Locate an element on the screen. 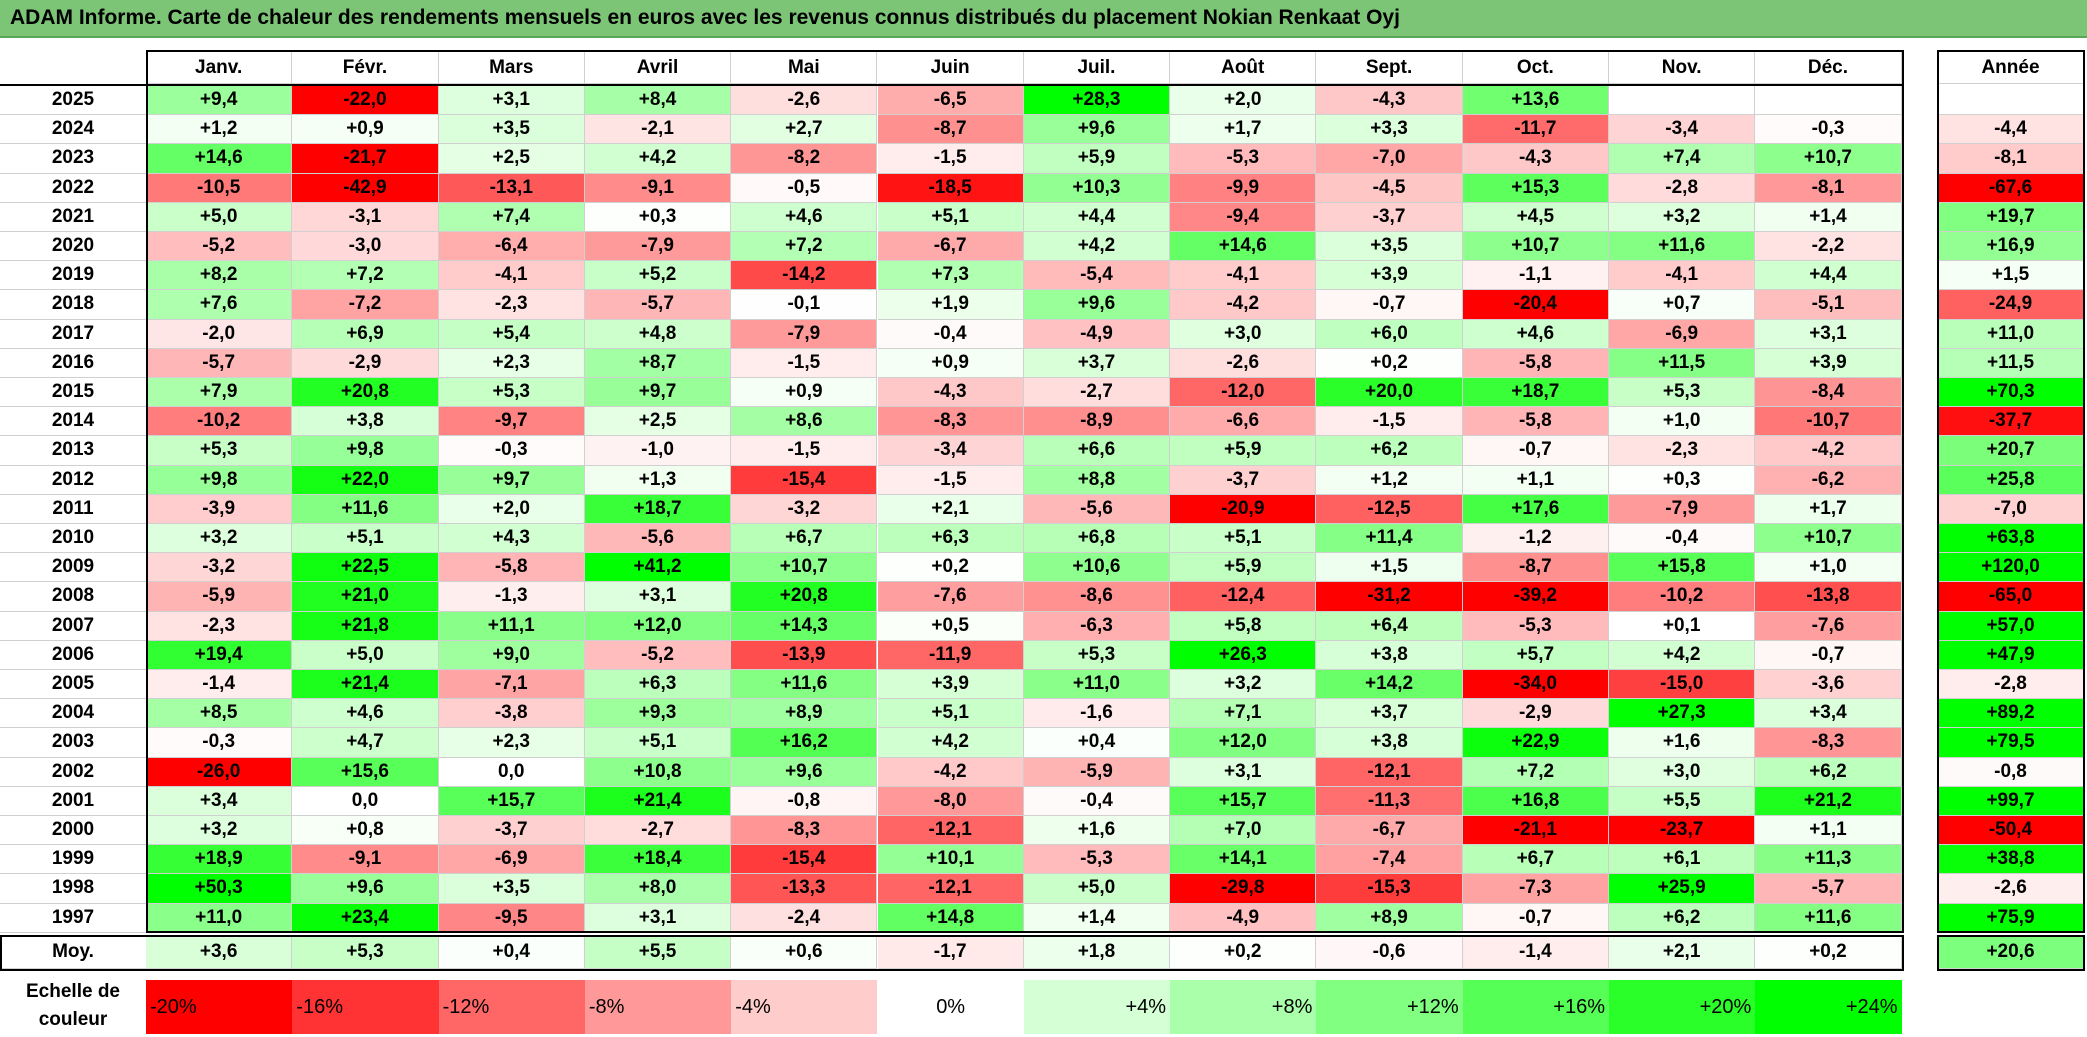 This screenshot has width=2087, height=1037. heatmap-cell: +4,6 is located at coordinates (365, 714).